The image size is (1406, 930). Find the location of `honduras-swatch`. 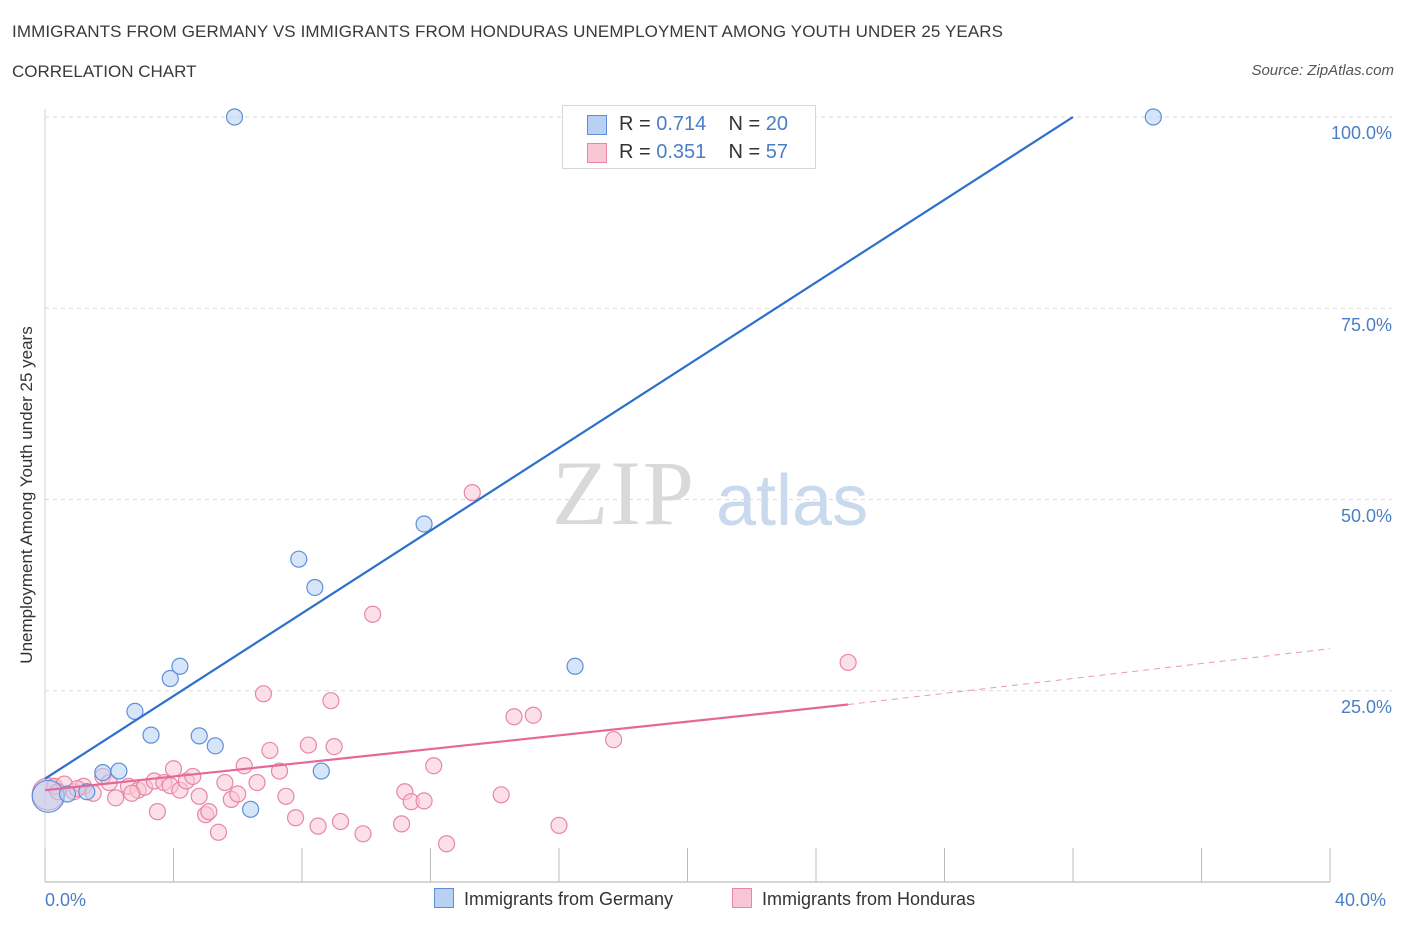

honduras-swatch is located at coordinates (597, 153).